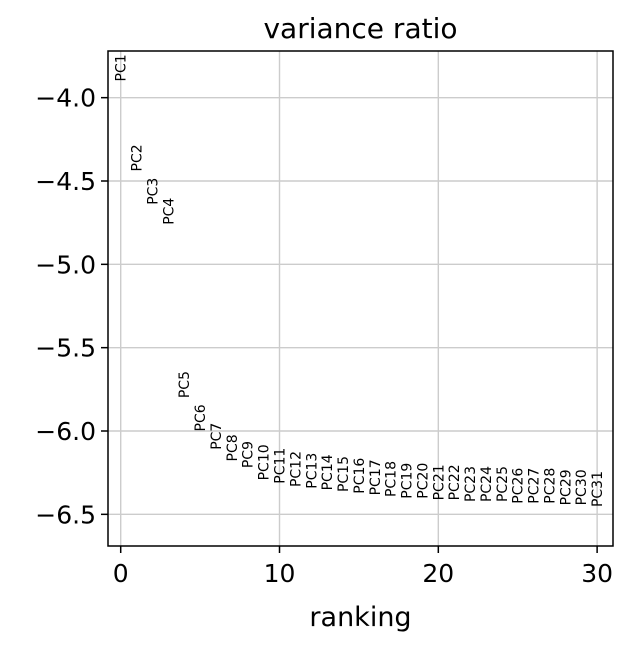 The image size is (634, 648). What do you see at coordinates (438, 573) in the screenshot?
I see `x-tick-label: 20` at bounding box center [438, 573].